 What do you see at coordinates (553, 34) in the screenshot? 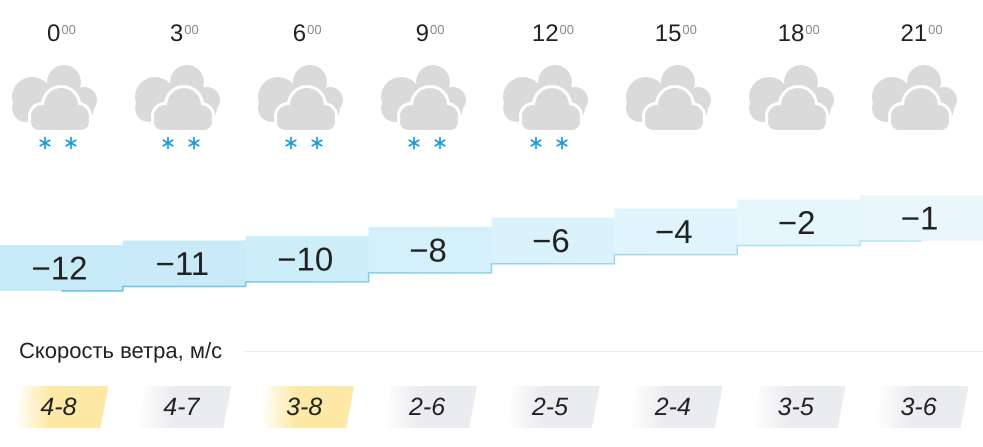
I see `x-tick-label: 12$^{00}$` at bounding box center [553, 34].